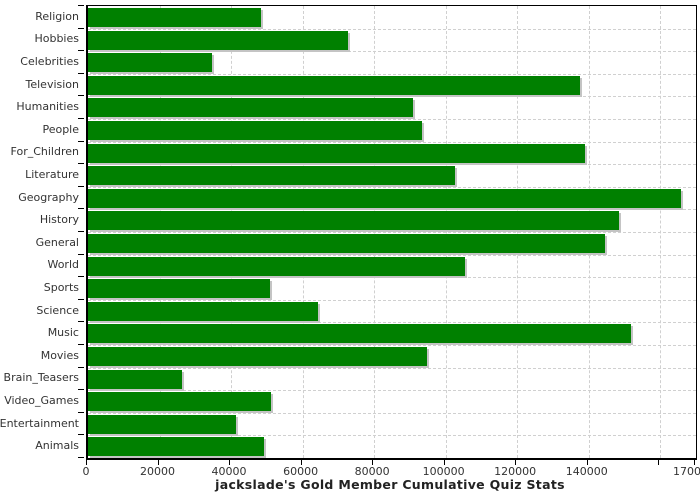  Describe the element at coordinates (336, 153) in the screenshot. I see `bar-for_children` at that location.